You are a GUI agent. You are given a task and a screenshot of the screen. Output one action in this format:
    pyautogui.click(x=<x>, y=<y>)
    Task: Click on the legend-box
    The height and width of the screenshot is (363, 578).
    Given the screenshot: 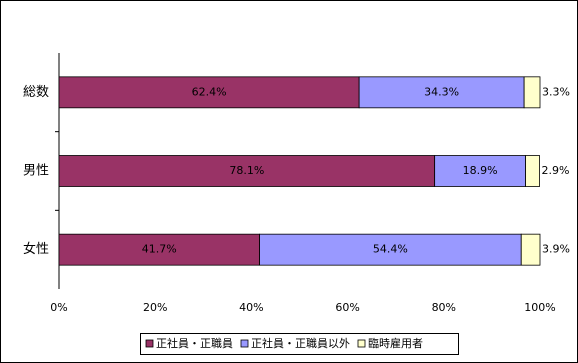 What is the action you would take?
    pyautogui.click(x=299, y=344)
    